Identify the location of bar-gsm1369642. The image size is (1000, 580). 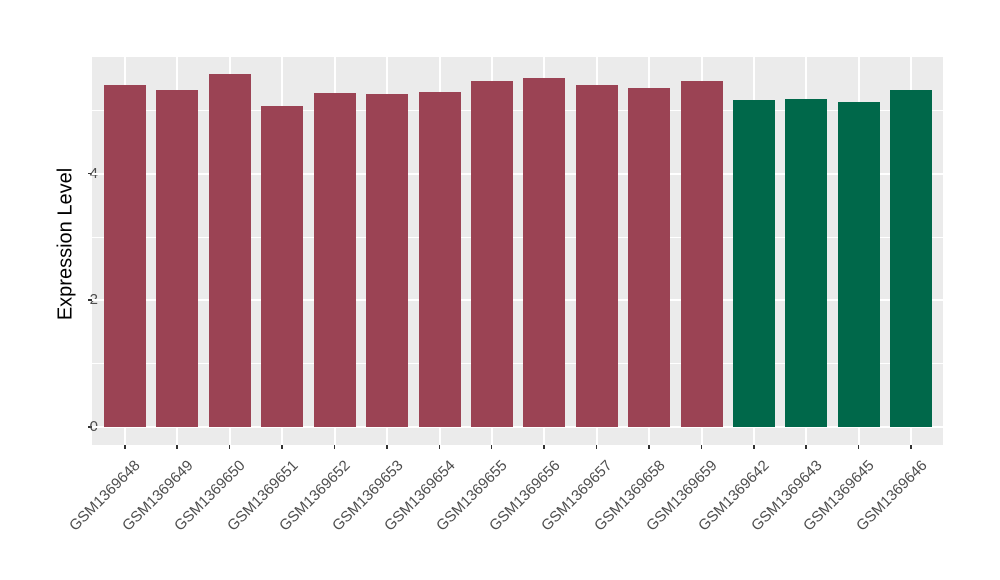
(754, 263).